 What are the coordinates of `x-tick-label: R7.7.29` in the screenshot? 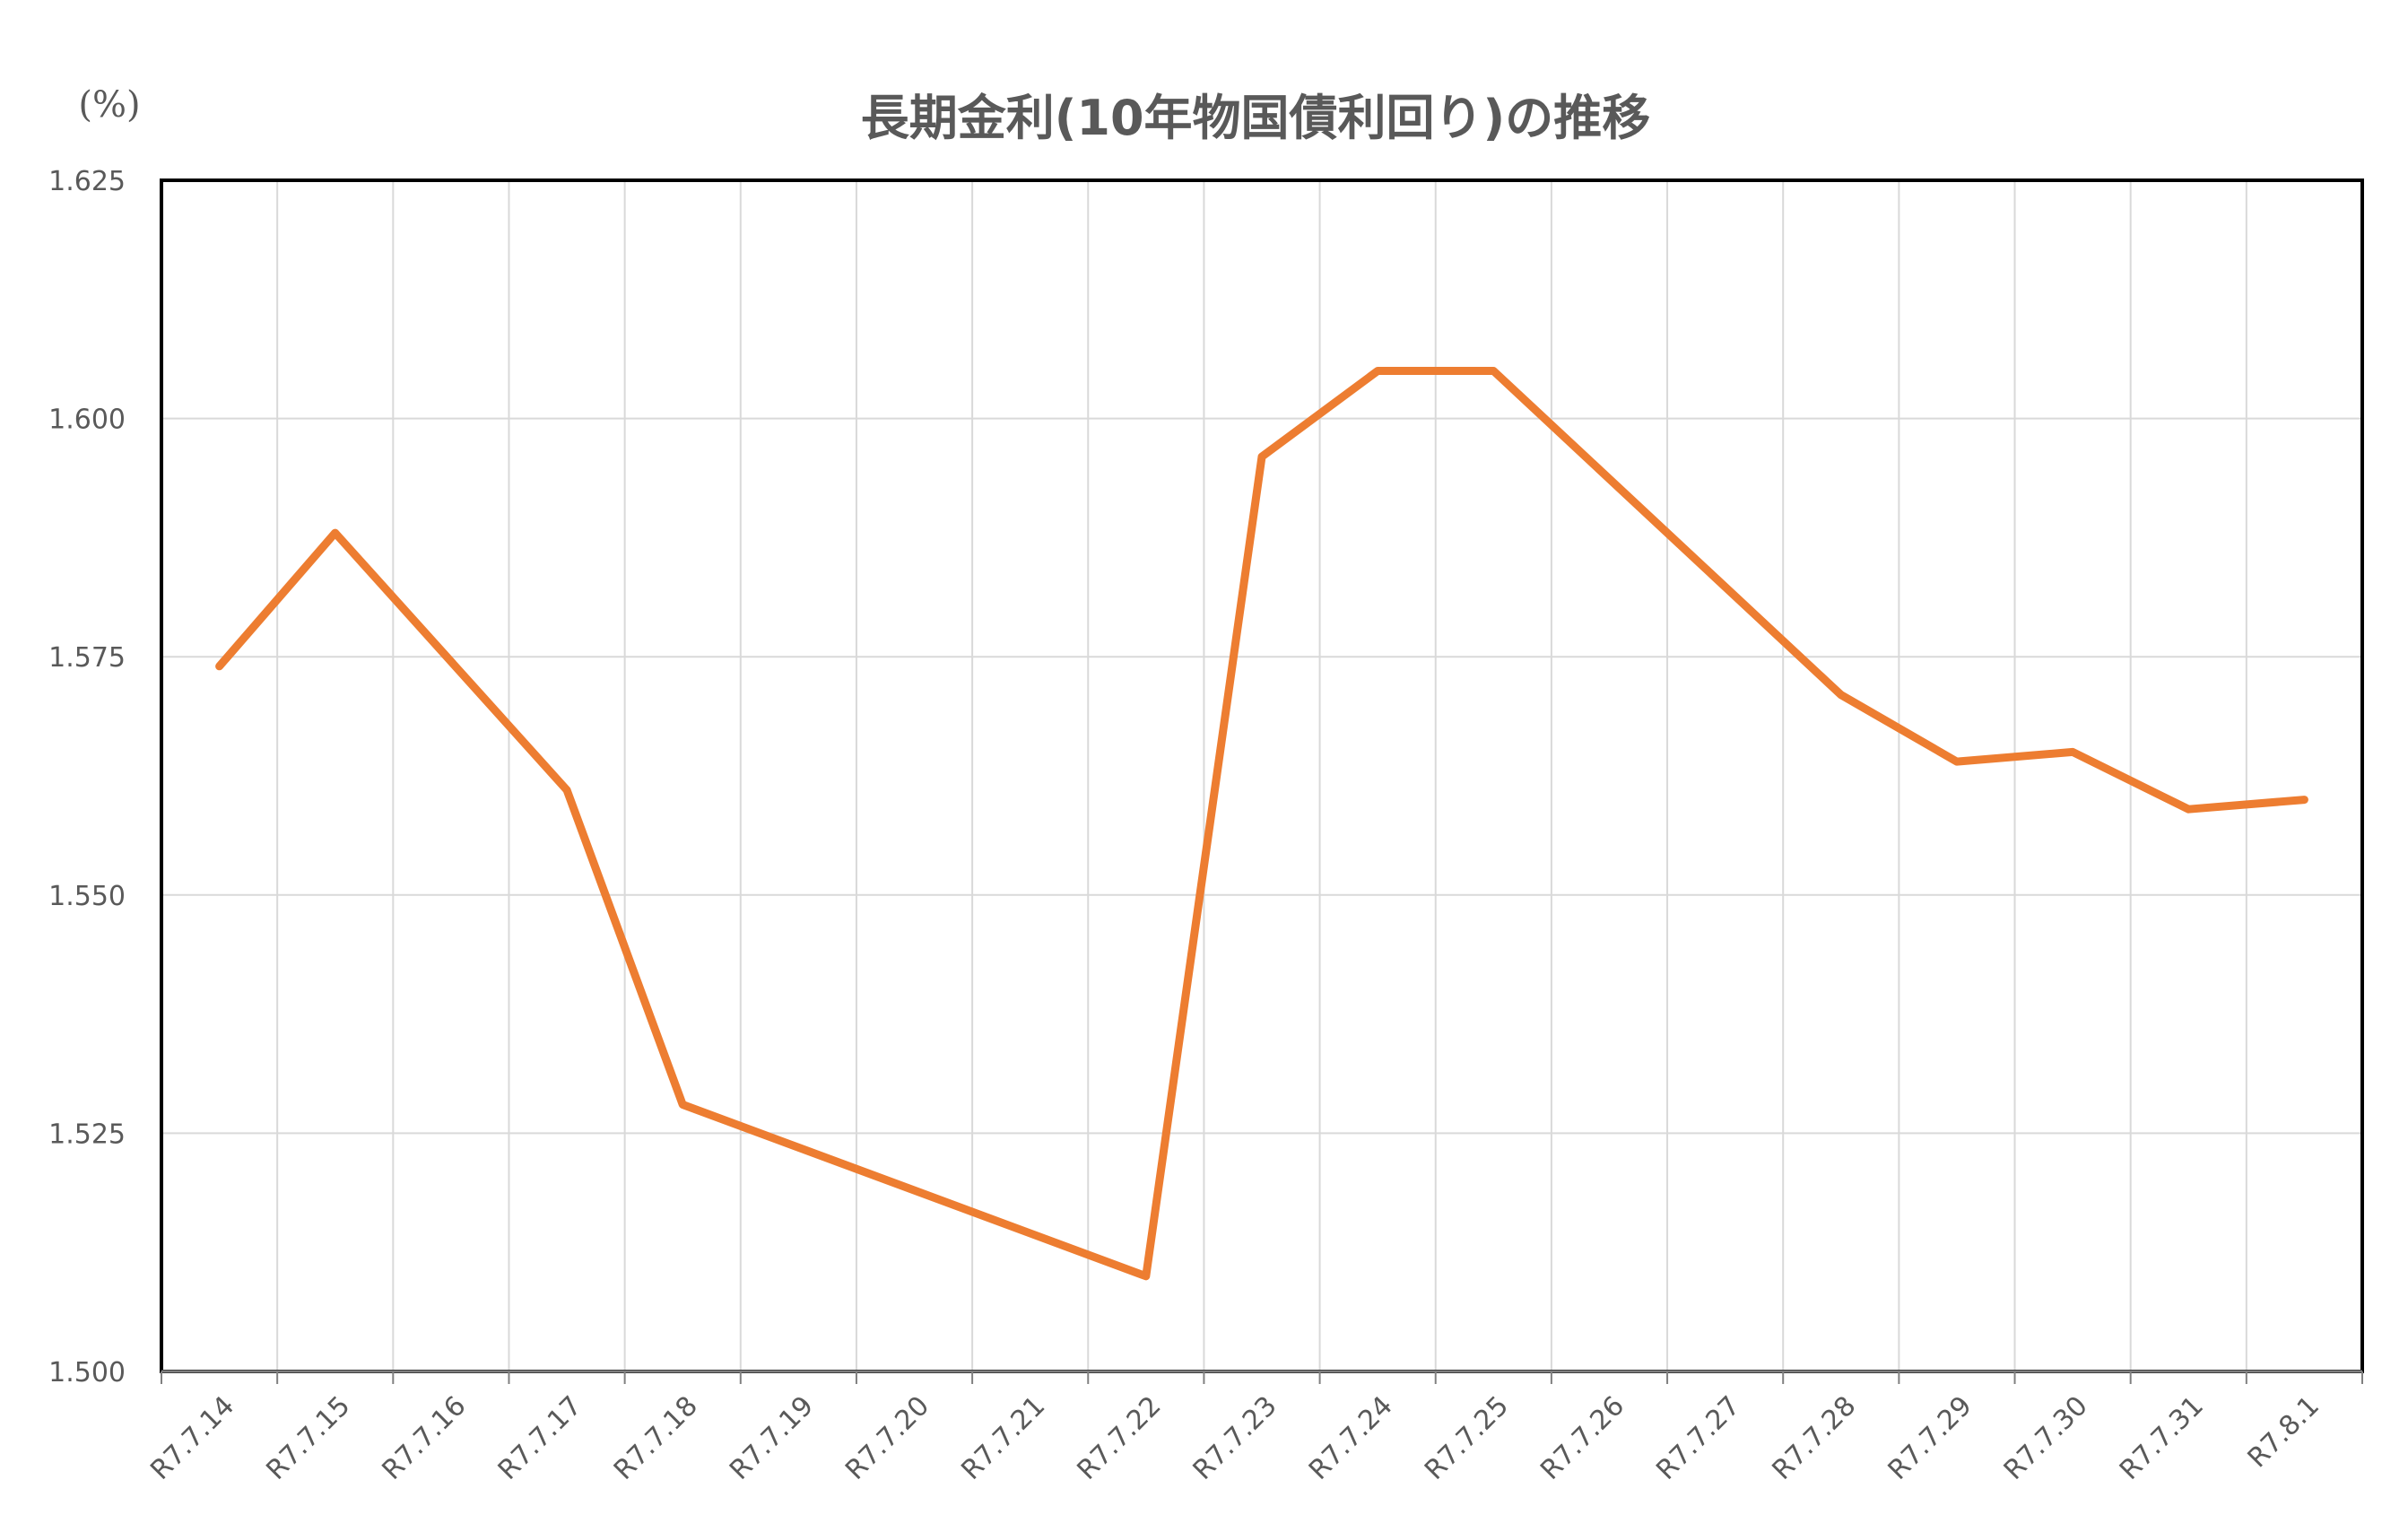 It's located at (1930, 1438).